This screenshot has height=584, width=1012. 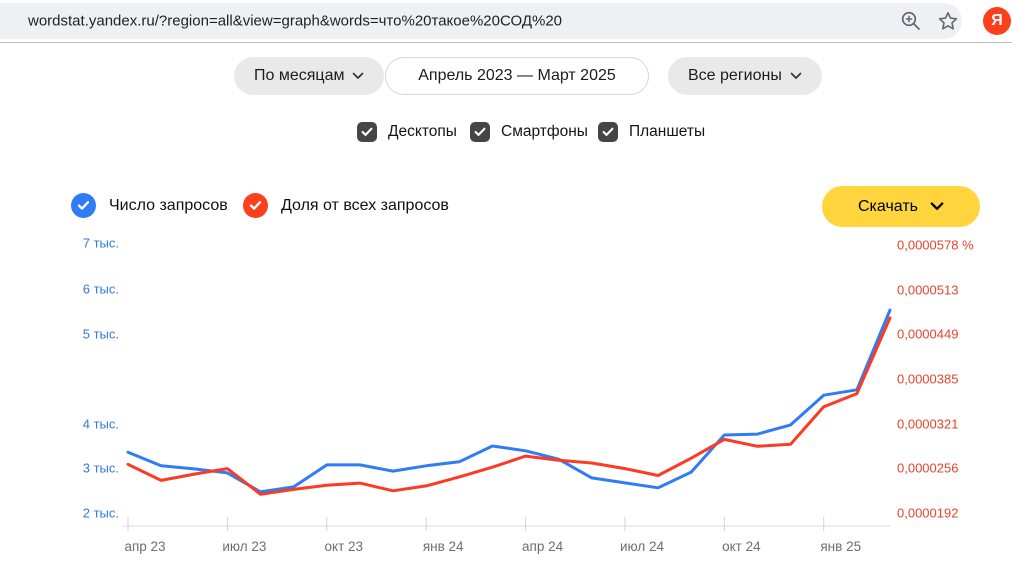 I want to click on date-range-picker: Апрель 2023 — Март 2025, so click(x=517, y=76).